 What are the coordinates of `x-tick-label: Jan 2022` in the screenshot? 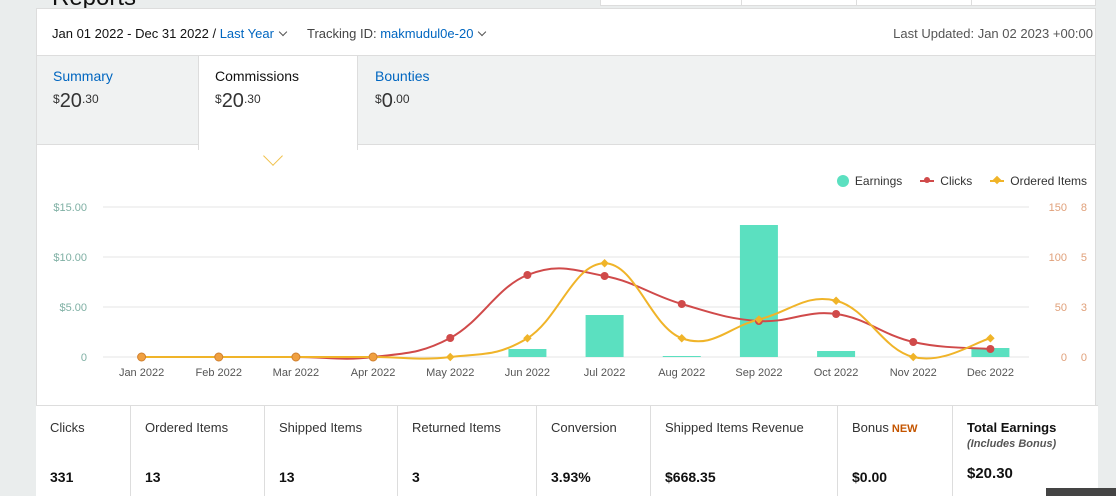 It's located at (141, 373).